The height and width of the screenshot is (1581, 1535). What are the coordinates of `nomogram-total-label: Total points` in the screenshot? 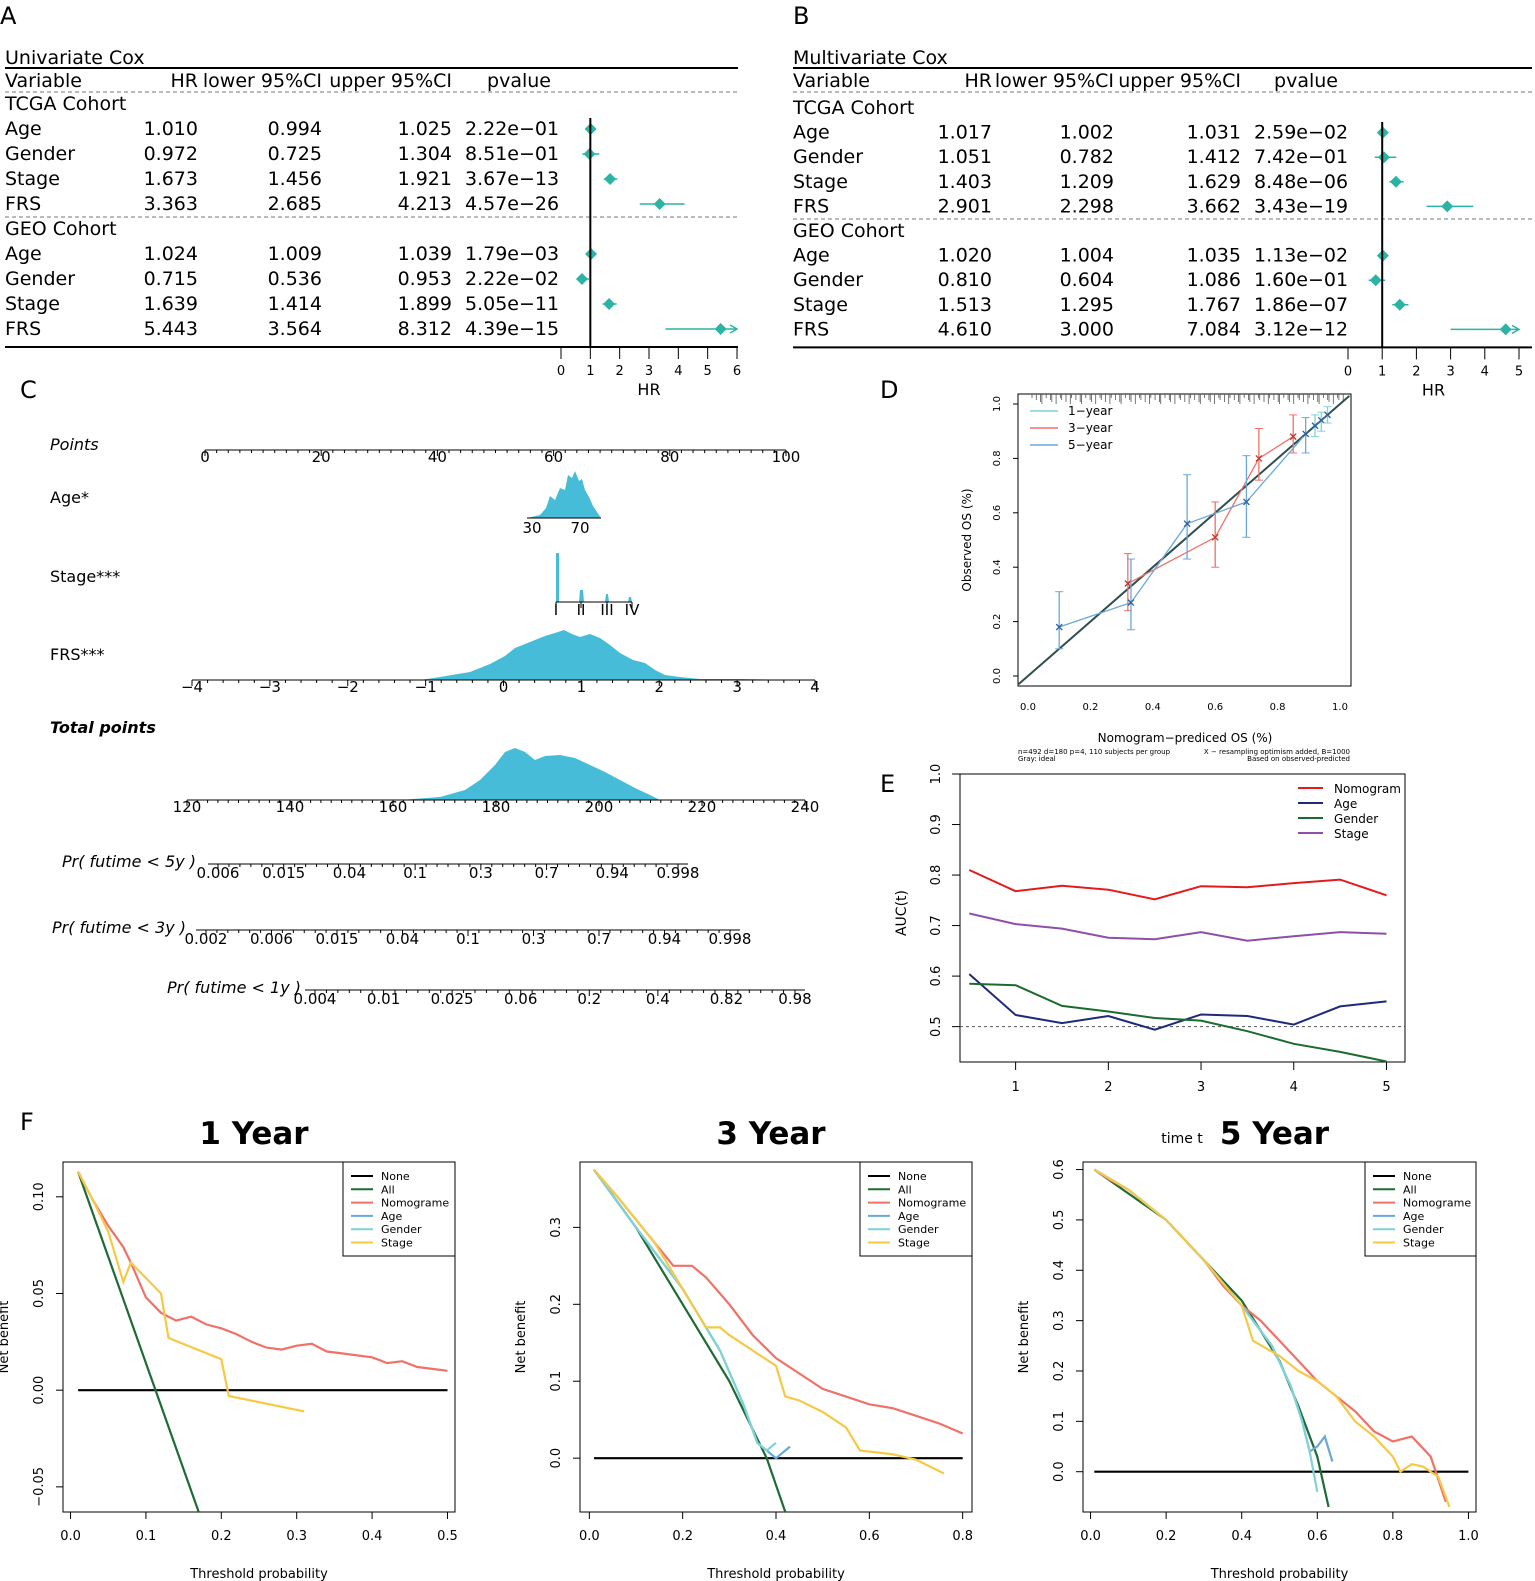 It's located at (103, 727).